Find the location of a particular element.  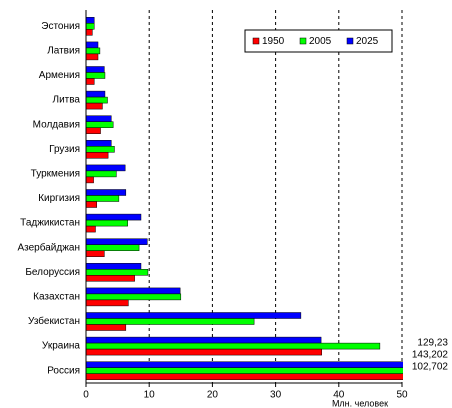

legend-label: 1950 is located at coordinates (273, 41).